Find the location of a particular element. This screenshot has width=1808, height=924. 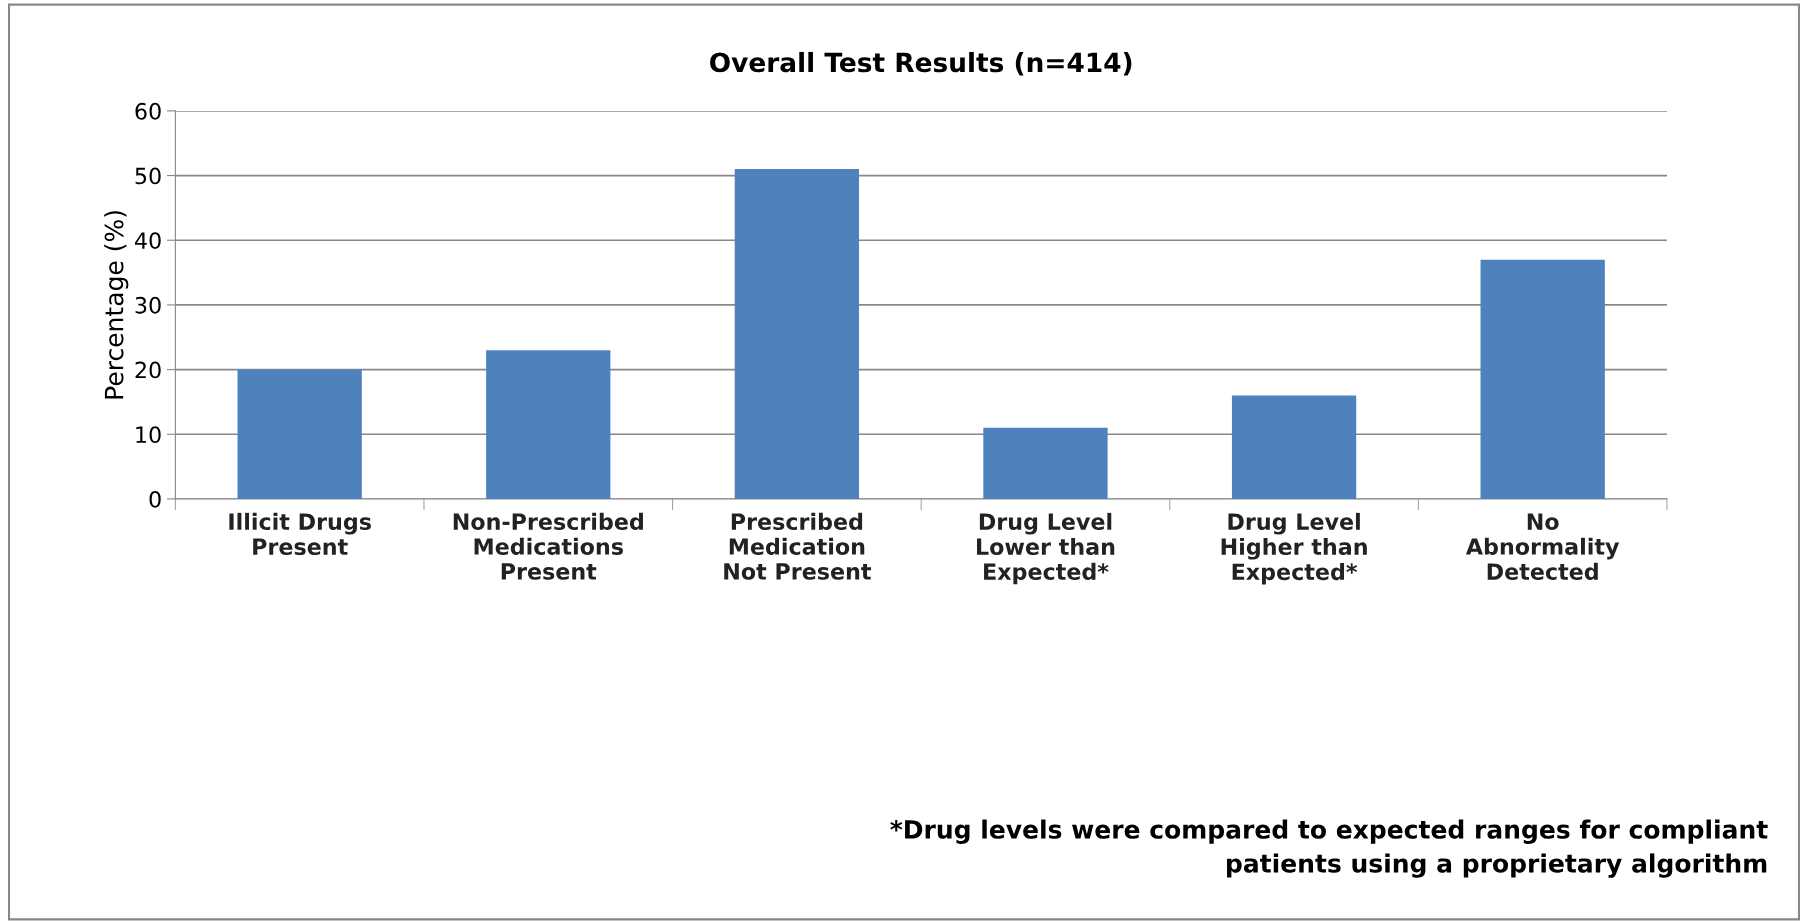

y-tick-label: 10 is located at coordinates (148, 435).